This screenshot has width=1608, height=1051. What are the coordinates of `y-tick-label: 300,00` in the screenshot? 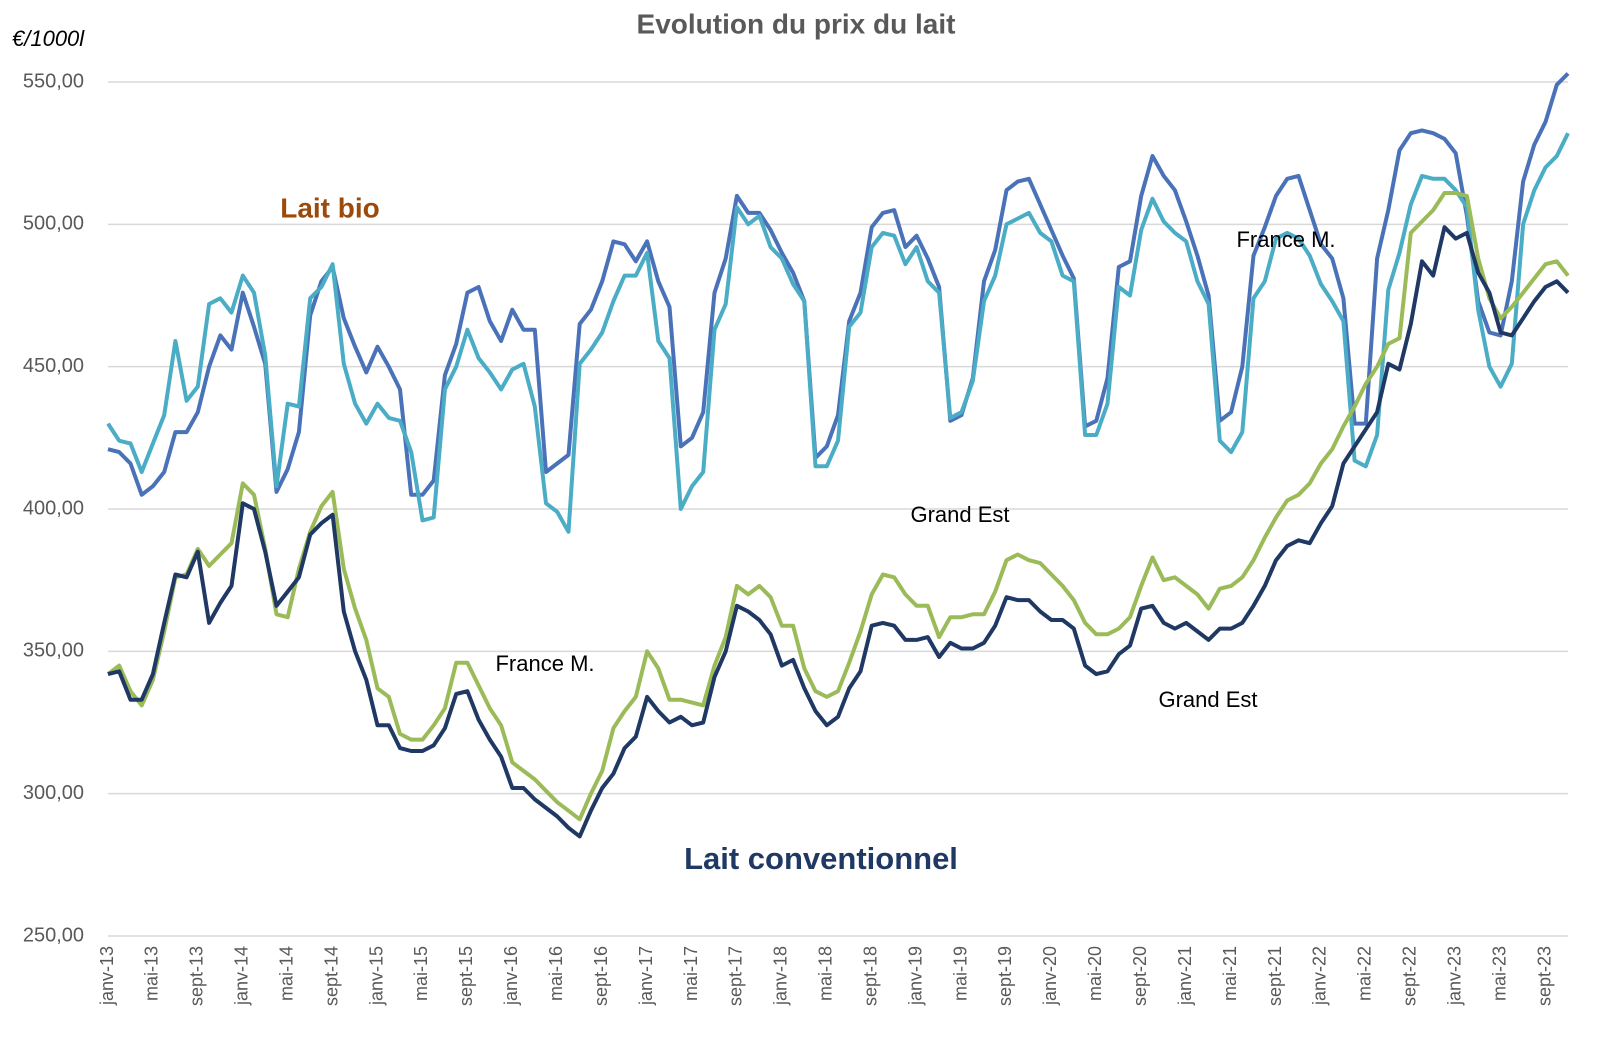 It's located at (53, 793).